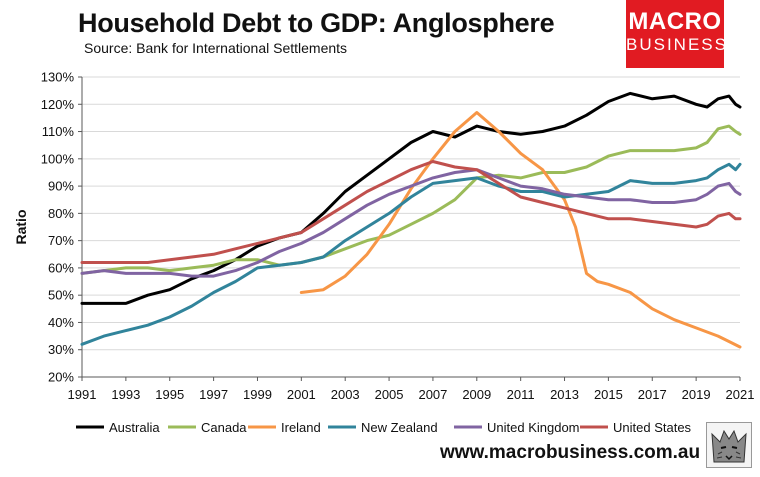 The image size is (760, 477). Describe the element at coordinates (224, 427) in the screenshot. I see `legend-label: Canada` at that location.